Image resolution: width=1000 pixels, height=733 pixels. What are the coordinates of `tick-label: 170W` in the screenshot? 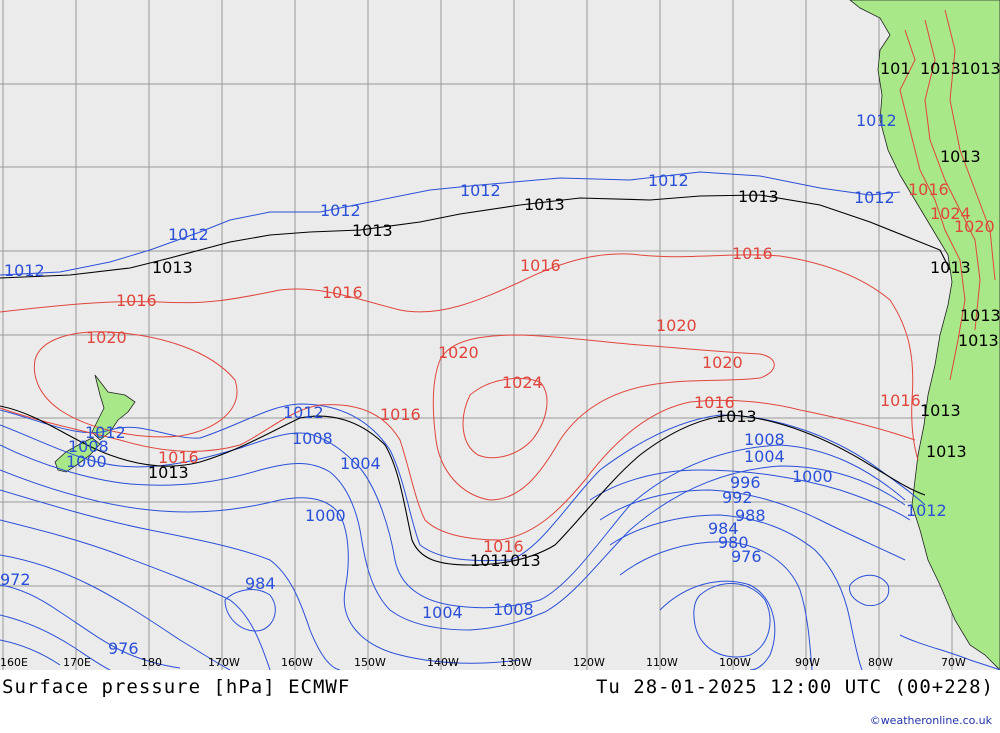 It's located at (224, 662).